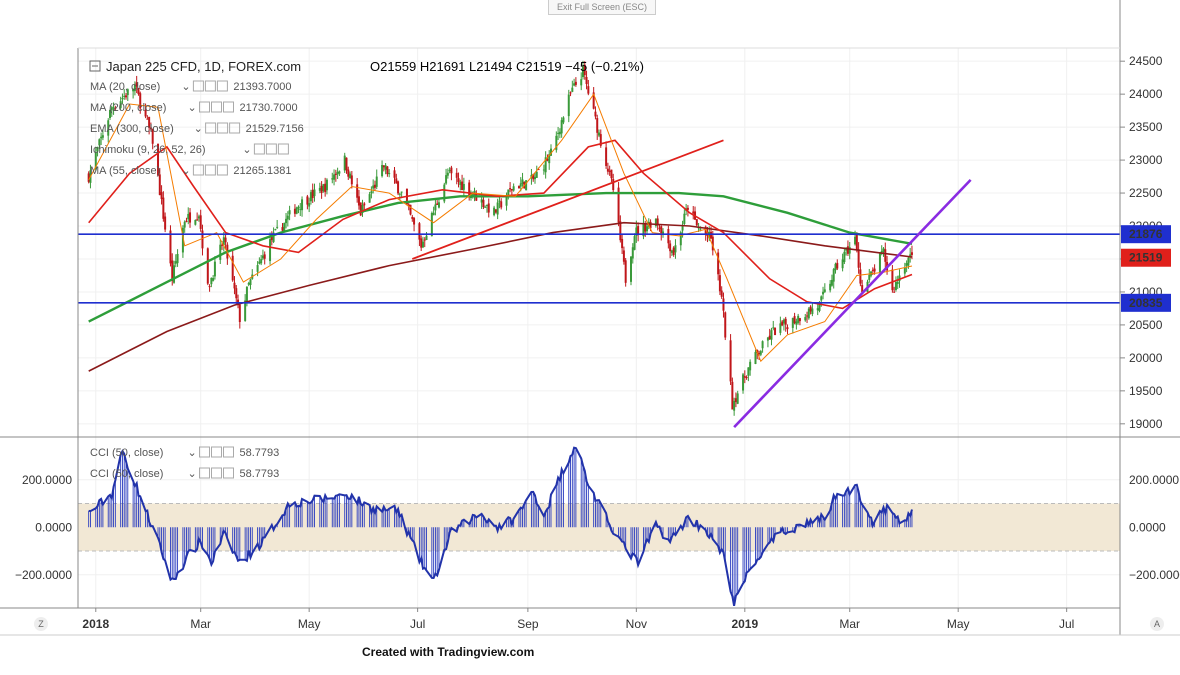 The height and width of the screenshot is (675, 1180). I want to click on indicator-legend-label: MA (20, close), so click(125, 87).